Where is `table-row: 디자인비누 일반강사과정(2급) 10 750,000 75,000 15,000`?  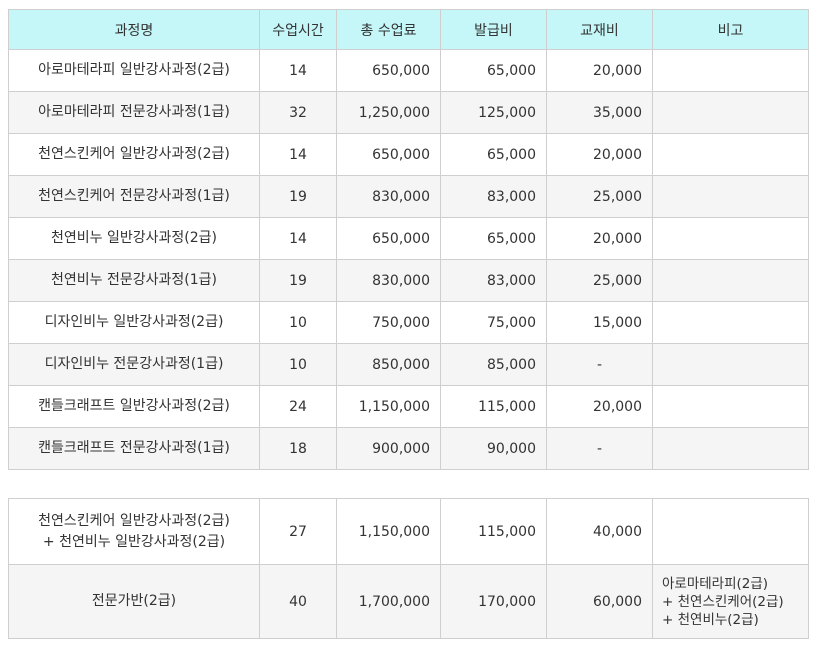
table-row: 디자인비누 일반강사과정(2급) 10 750,000 75,000 15,000 is located at coordinates (408, 322).